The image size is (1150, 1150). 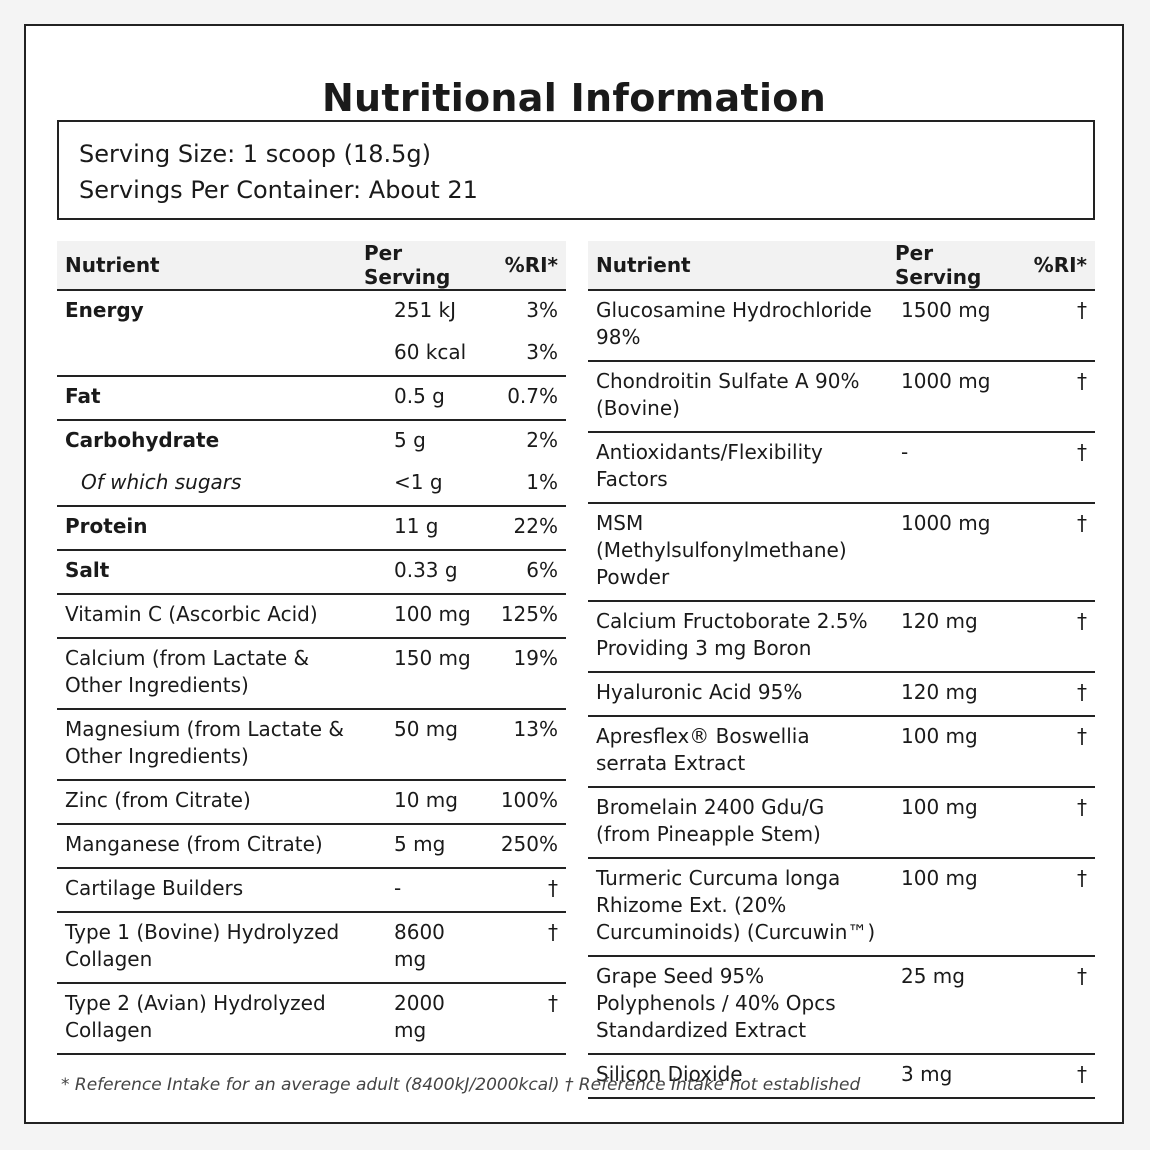 I want to click on nutrient-name: Type 1 (Bovine) Hydrolyzed Collagen, so click(x=206, y=948).